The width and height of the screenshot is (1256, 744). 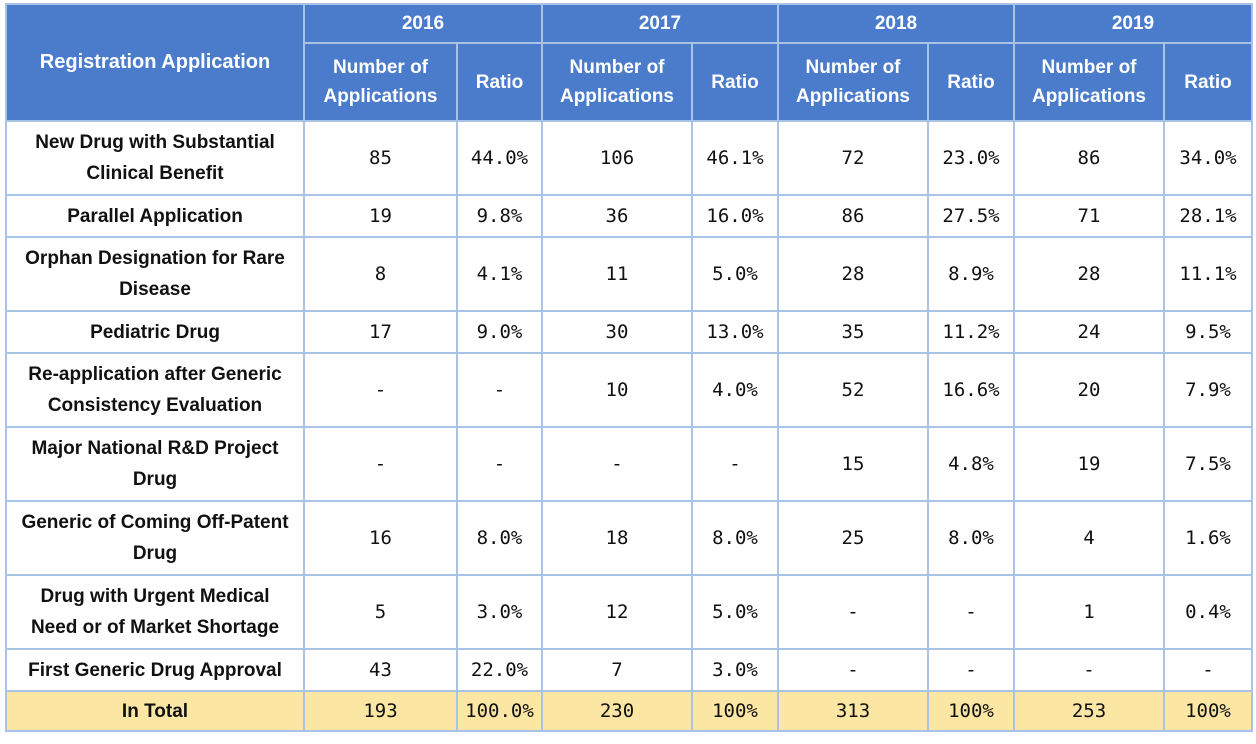 I want to click on table-cell: 7.5%, so click(x=1208, y=464).